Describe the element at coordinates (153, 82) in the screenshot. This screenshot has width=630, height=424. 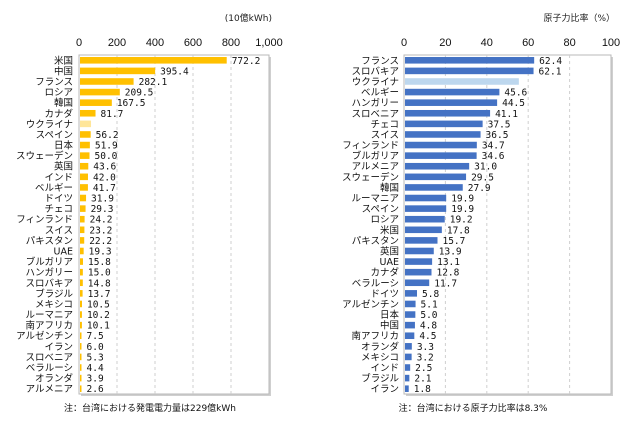
I see `data-label: 282.1` at that location.